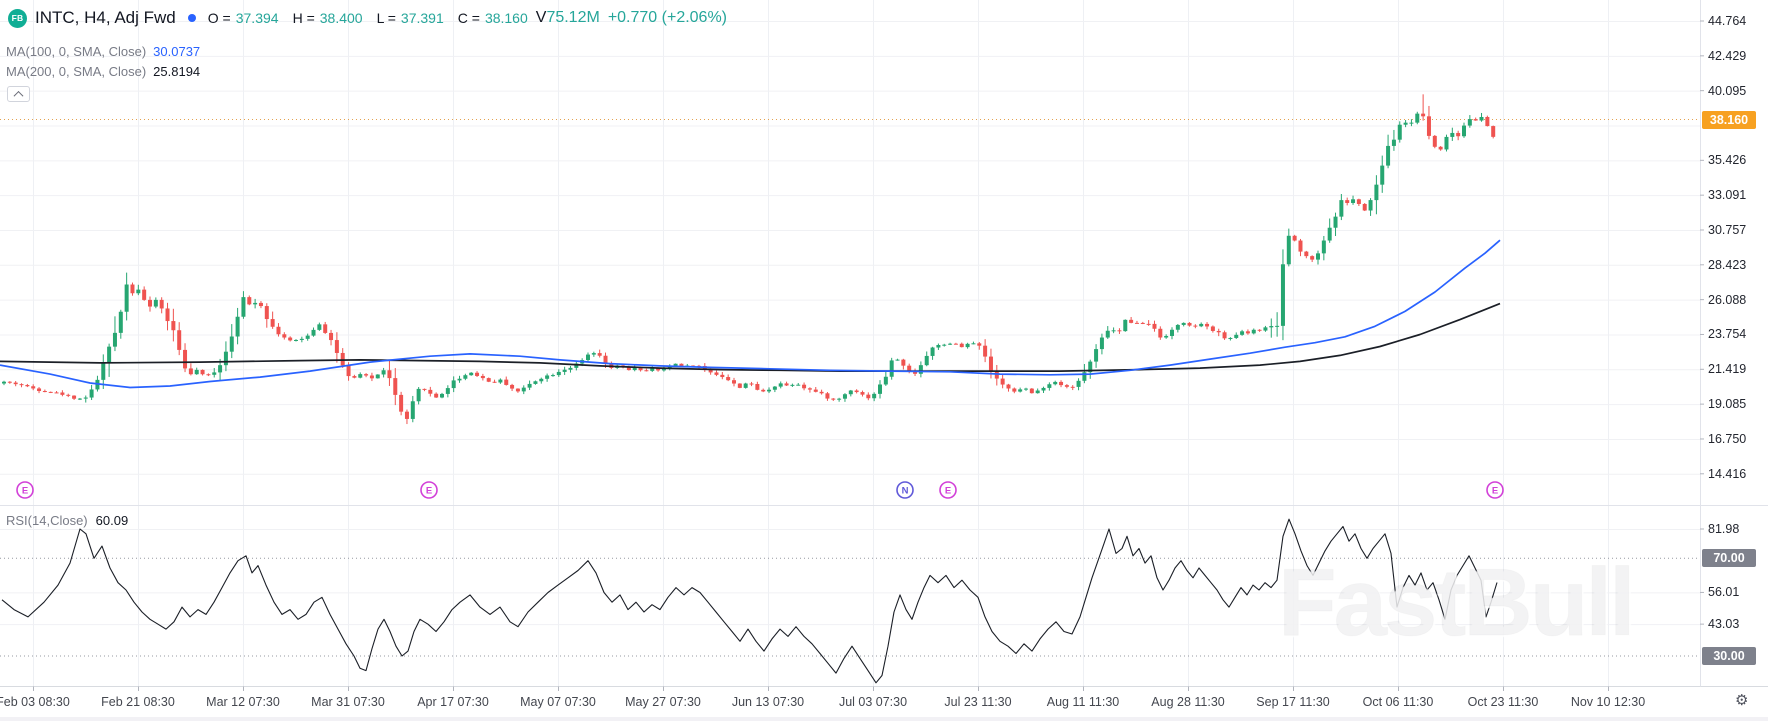 Image resolution: width=1768 pixels, height=721 pixels. What do you see at coordinates (105, 17) in the screenshot?
I see `symbol-title: INTC, H4, Adj Fwd` at bounding box center [105, 17].